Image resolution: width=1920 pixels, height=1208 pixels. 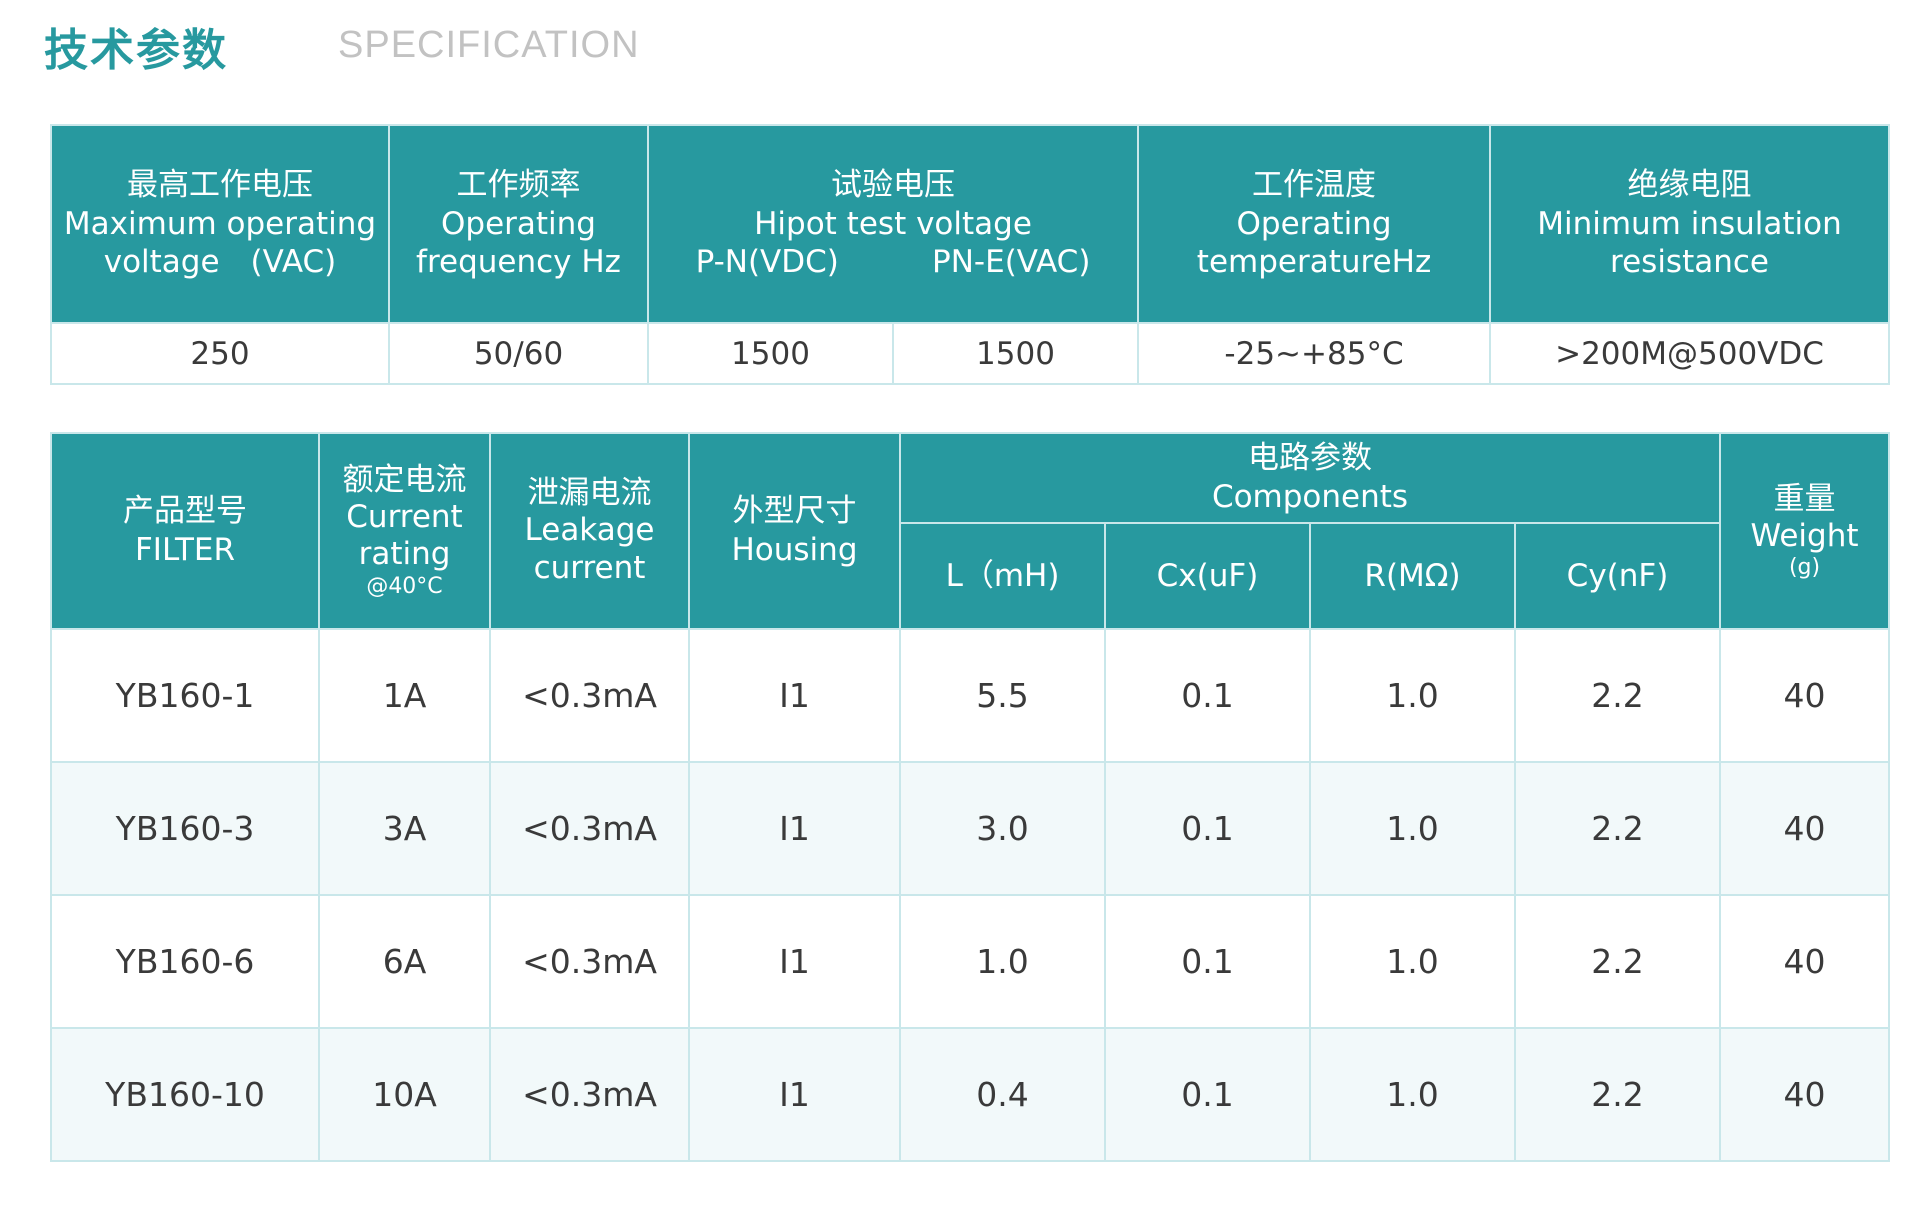 I want to click on page-title-en: SPECIFICATION, so click(x=489, y=45).